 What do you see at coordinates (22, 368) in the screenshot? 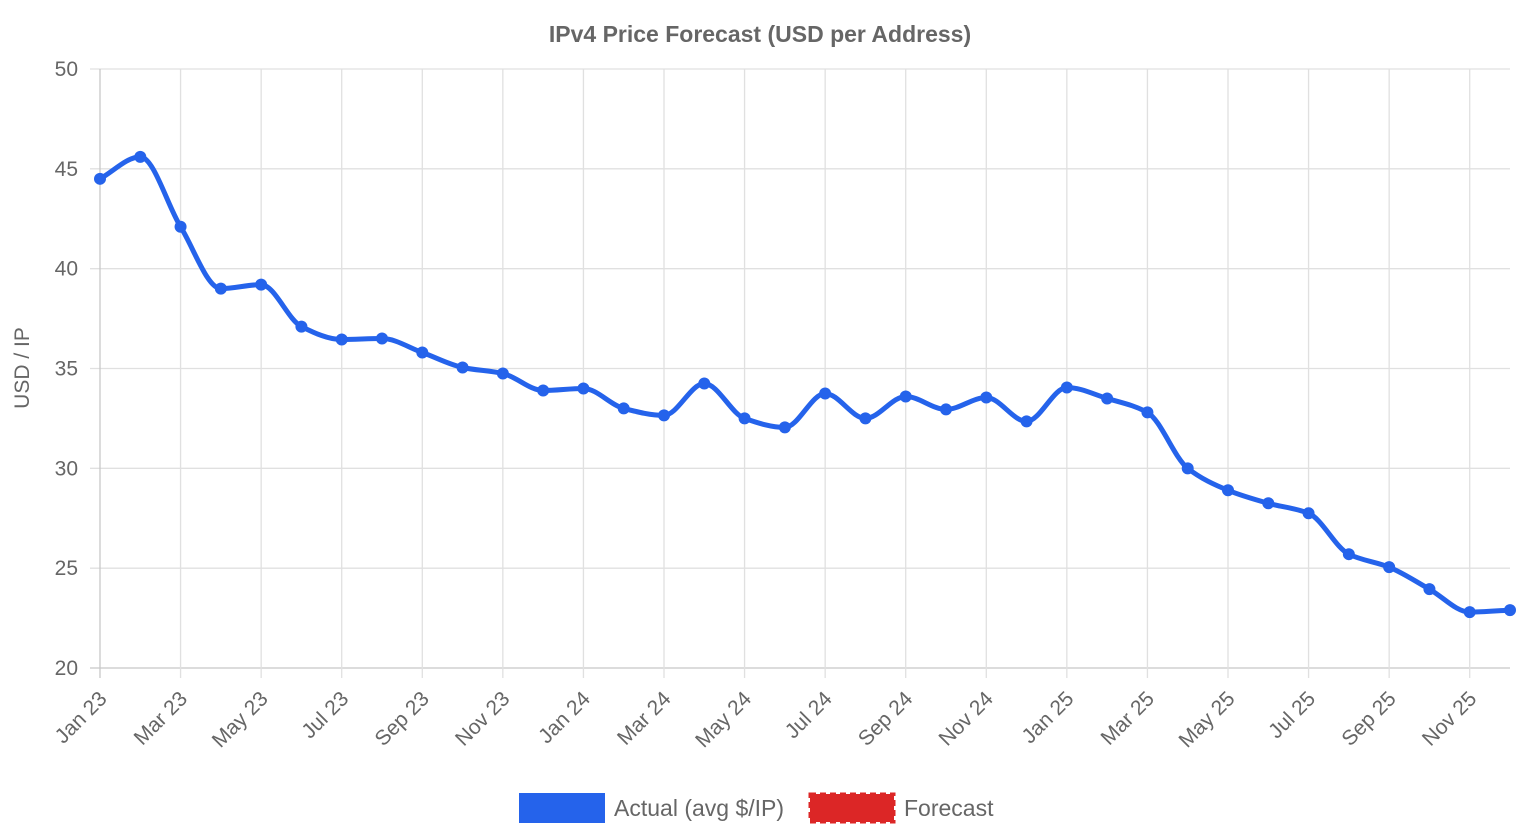
I see `y-axis-label: USD / IP` at bounding box center [22, 368].